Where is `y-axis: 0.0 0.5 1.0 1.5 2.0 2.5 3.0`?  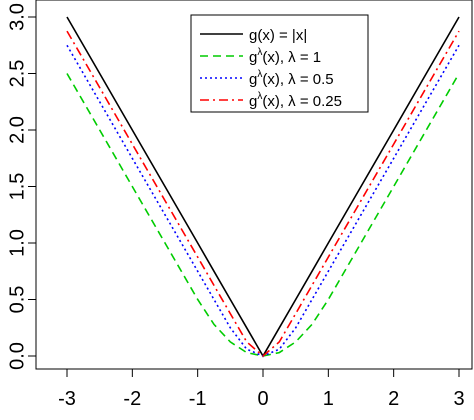
y-axis: 0.0 0.5 1.0 1.5 2.0 2.5 3.0 is located at coordinates (21, 186).